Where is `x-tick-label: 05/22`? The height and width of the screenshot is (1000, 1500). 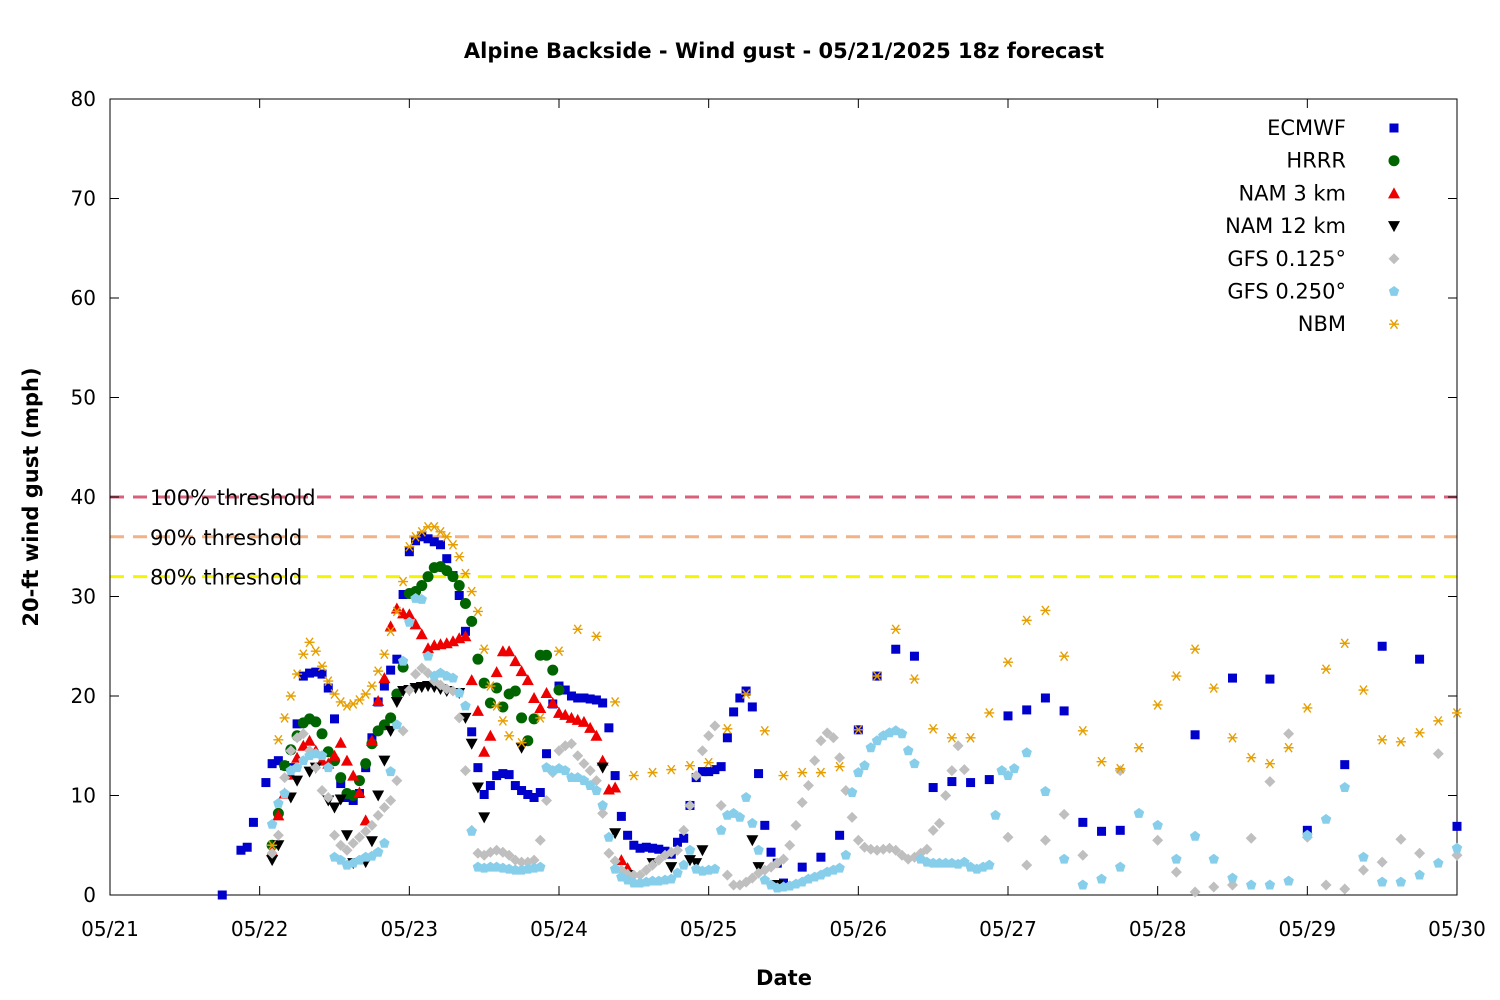
x-tick-label: 05/22 is located at coordinates (260, 929).